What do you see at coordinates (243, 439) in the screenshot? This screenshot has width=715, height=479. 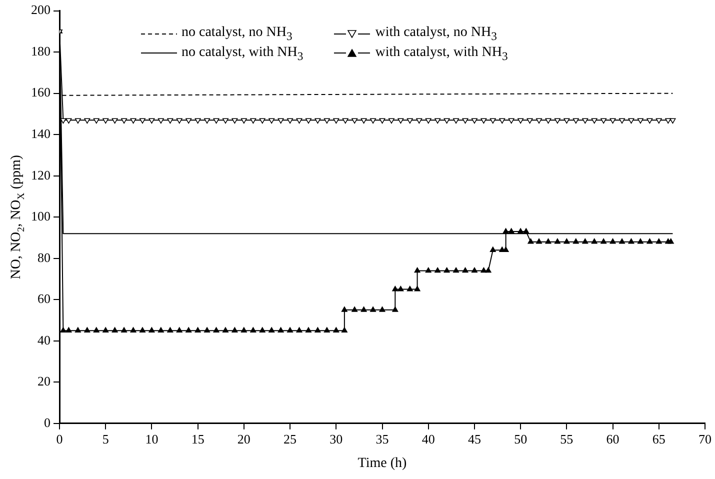 I see `x-tick-label: 20` at bounding box center [243, 439].